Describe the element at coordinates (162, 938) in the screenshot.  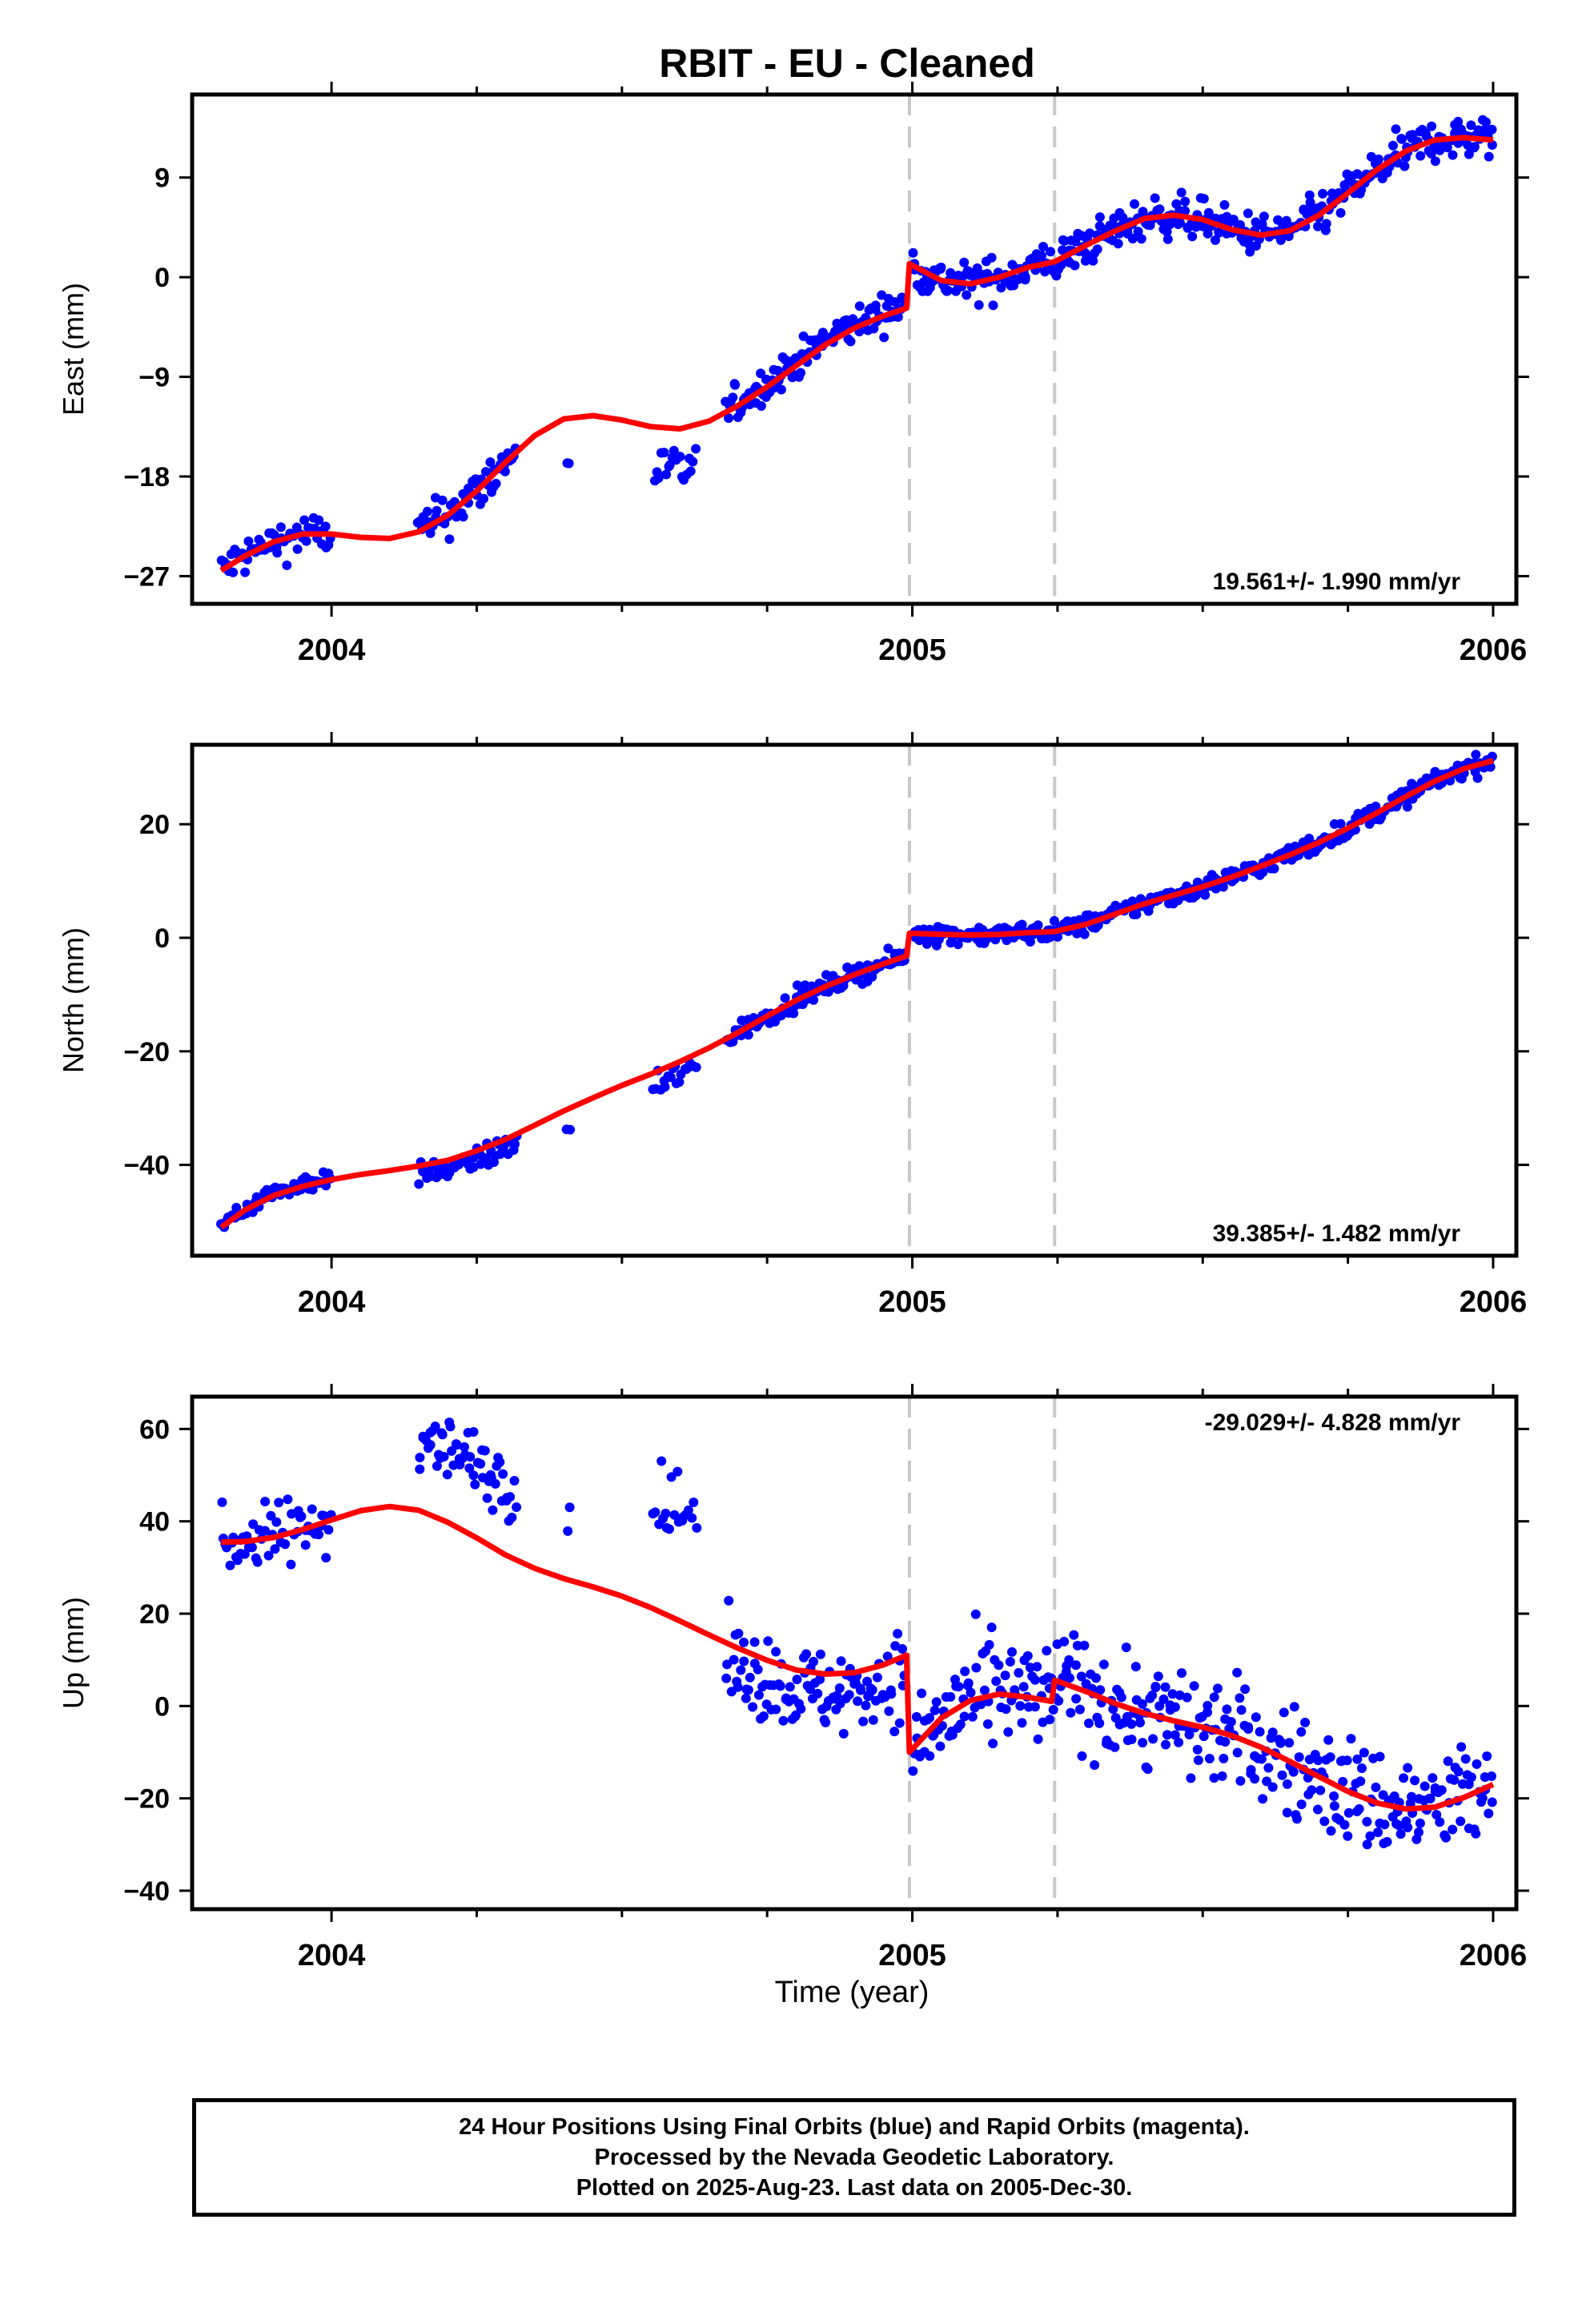
I see `y-tick-label: 0` at that location.